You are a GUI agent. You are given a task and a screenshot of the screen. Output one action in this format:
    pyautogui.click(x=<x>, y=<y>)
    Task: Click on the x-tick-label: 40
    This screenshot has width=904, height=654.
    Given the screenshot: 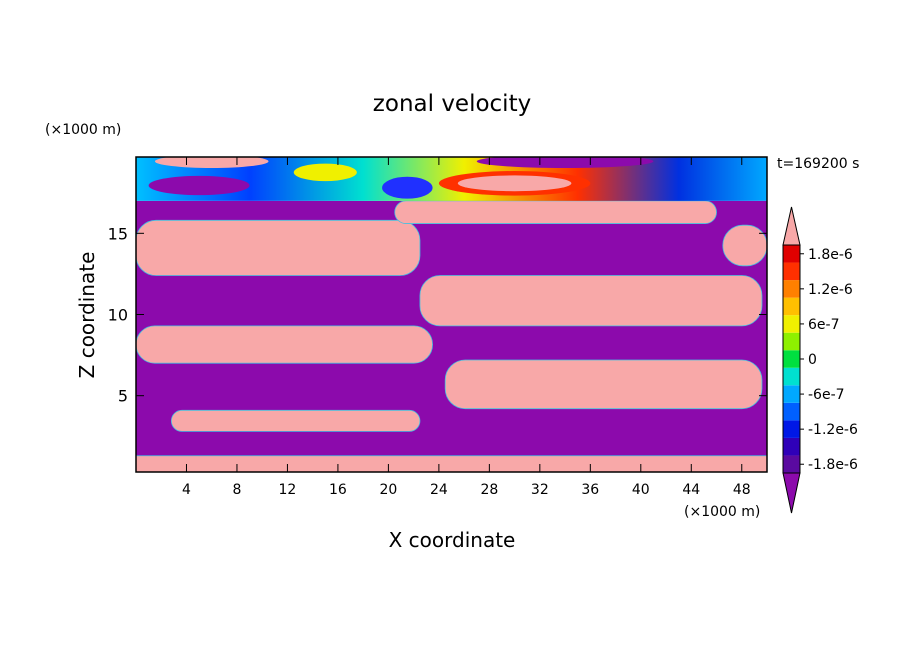 What is the action you would take?
    pyautogui.click(x=641, y=490)
    